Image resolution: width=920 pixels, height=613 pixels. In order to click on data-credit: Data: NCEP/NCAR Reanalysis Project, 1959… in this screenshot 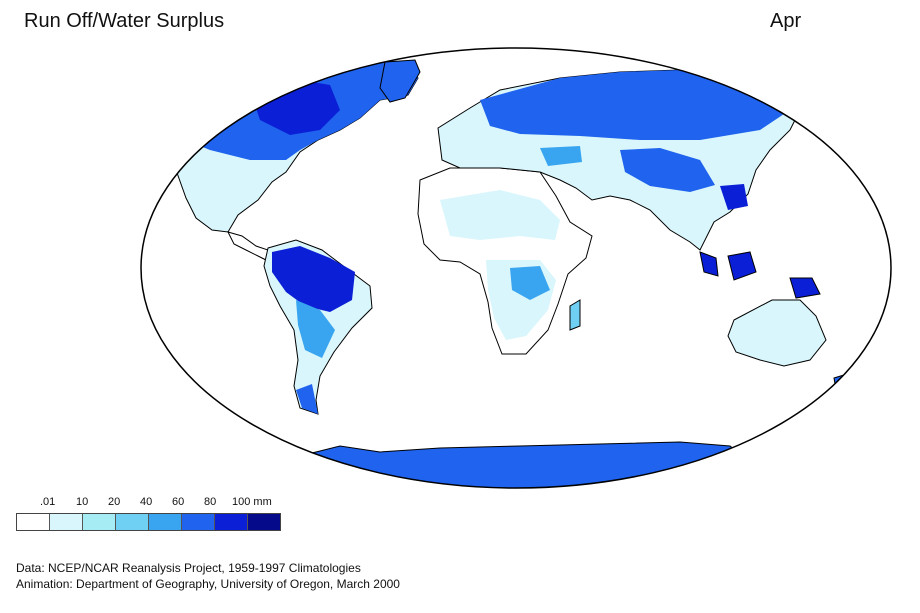, I will do `click(188, 568)`.